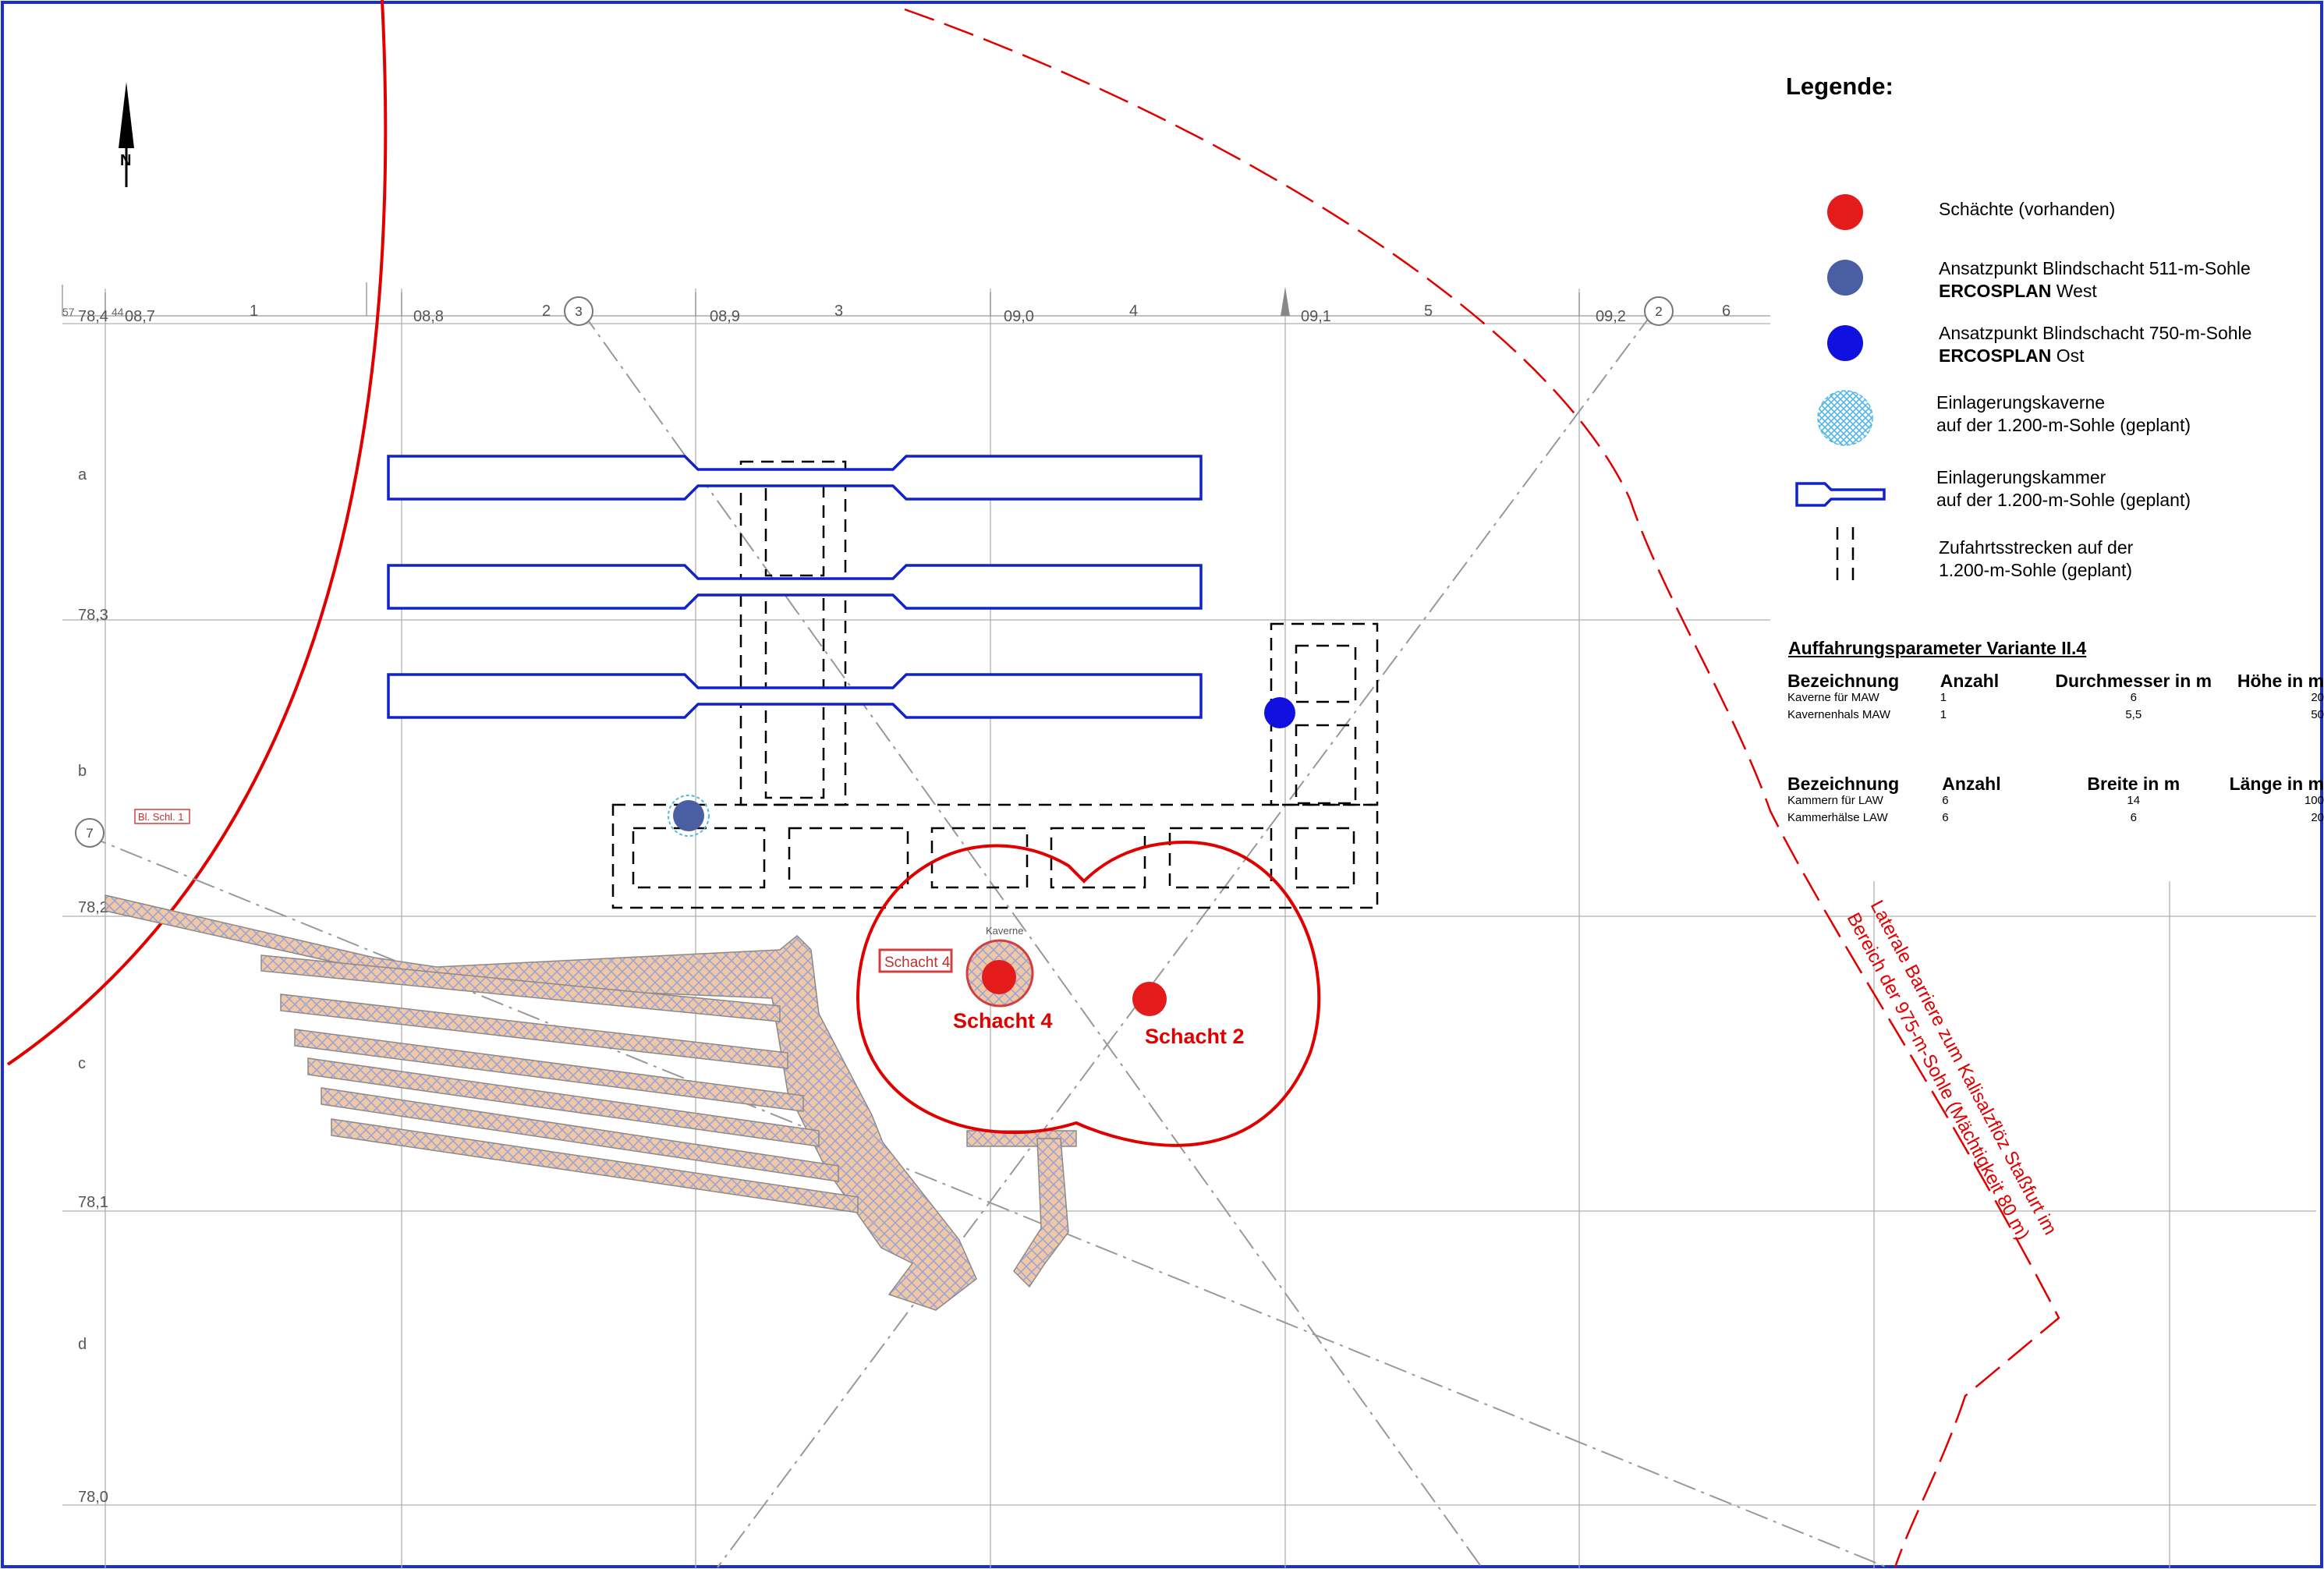 This screenshot has width=2324, height=1569. I want to click on grid-top-label: 5, so click(1428, 311).